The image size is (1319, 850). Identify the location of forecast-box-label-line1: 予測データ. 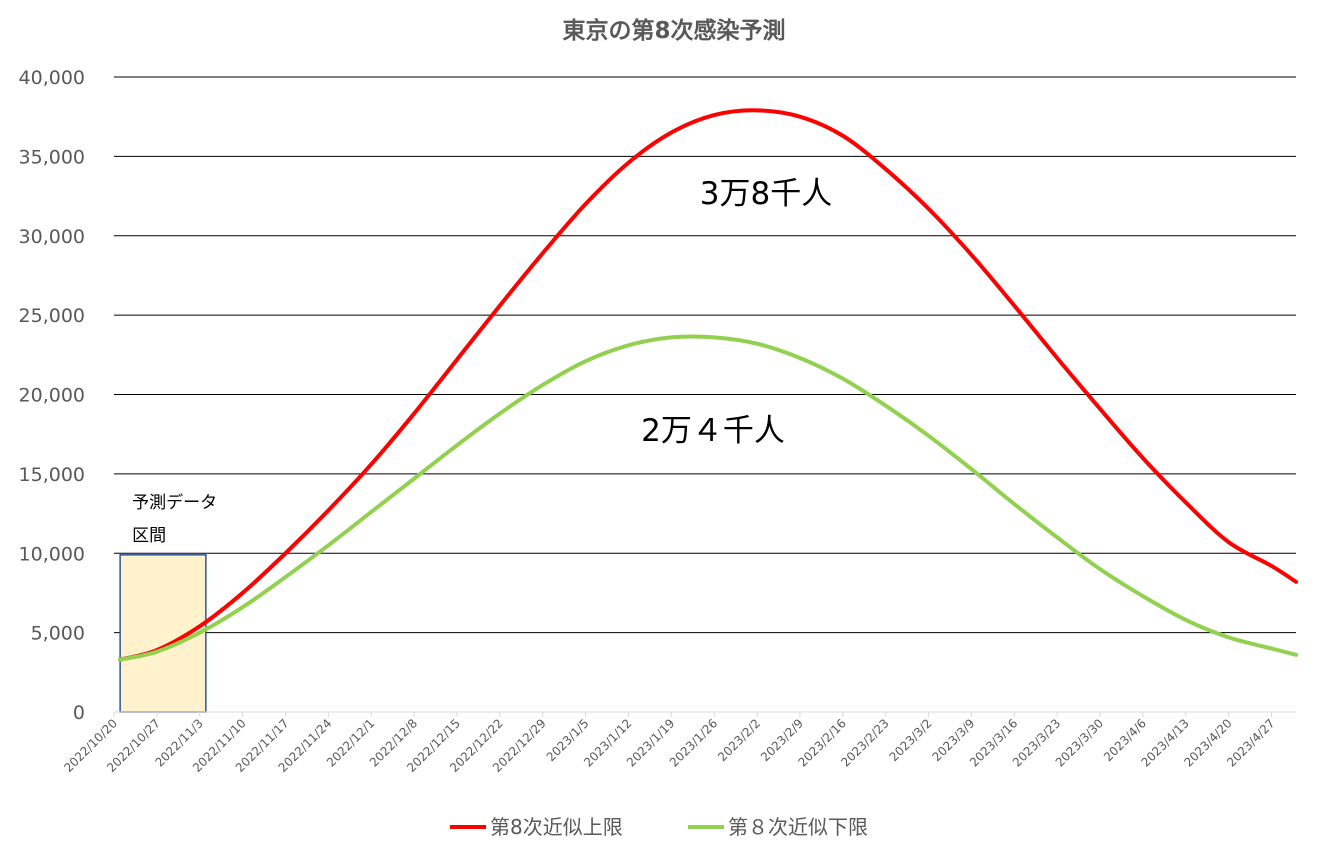
(174, 502).